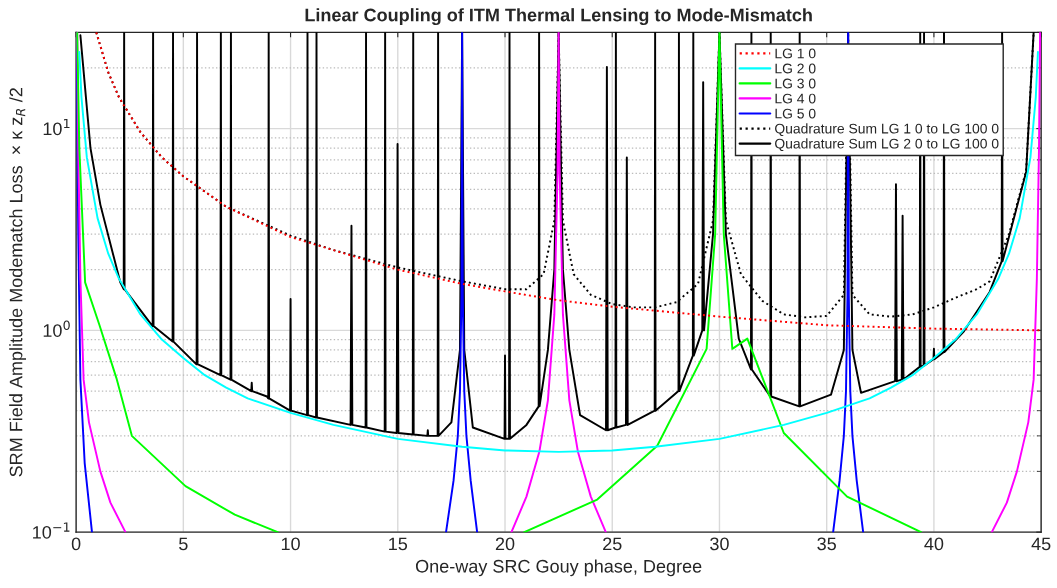  What do you see at coordinates (558, 17) in the screenshot?
I see `chart-title: Linear Coupling of ITM Thermal Lensing to Mode-Mismatch` at bounding box center [558, 17].